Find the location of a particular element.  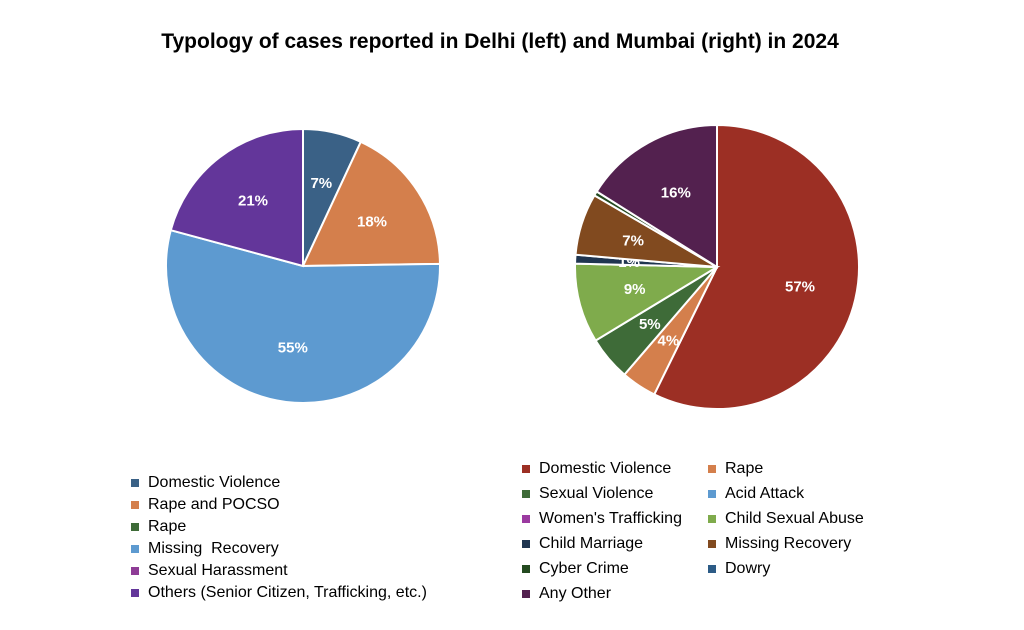

delhi-legend-item-4: Sexual Harassment is located at coordinates (279, 571).